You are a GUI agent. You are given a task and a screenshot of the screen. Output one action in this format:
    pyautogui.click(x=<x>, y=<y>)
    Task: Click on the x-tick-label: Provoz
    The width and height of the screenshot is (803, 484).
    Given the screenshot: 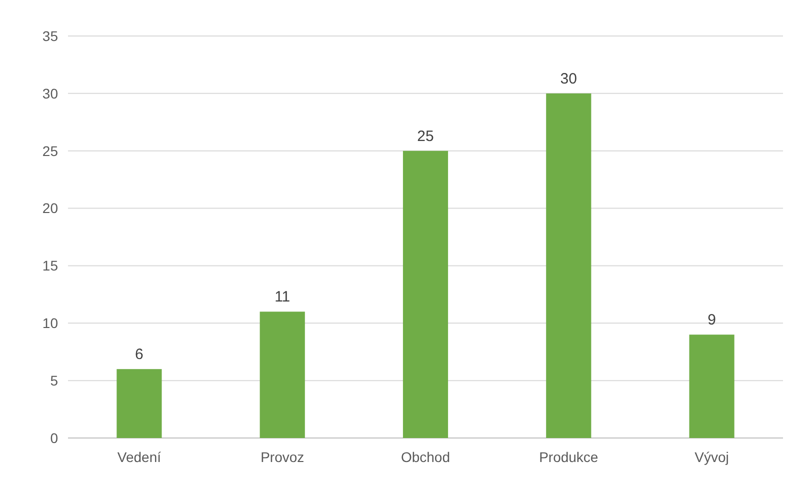 What is the action you would take?
    pyautogui.click(x=282, y=457)
    